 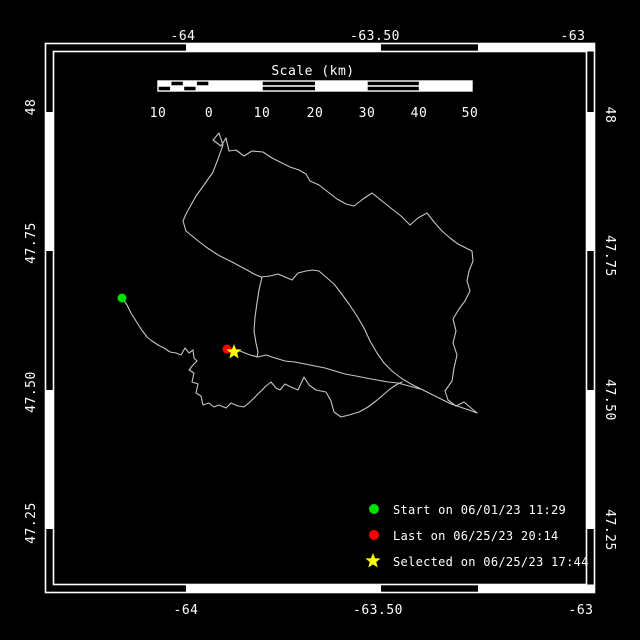 I want to click on scale-tick-label: 40, so click(x=419, y=113).